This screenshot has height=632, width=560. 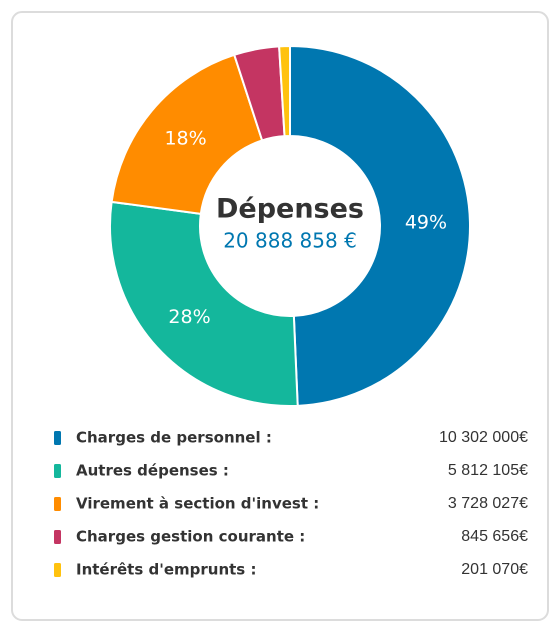 What do you see at coordinates (494, 536) in the screenshot?
I see `legend-value: 845 656€` at bounding box center [494, 536].